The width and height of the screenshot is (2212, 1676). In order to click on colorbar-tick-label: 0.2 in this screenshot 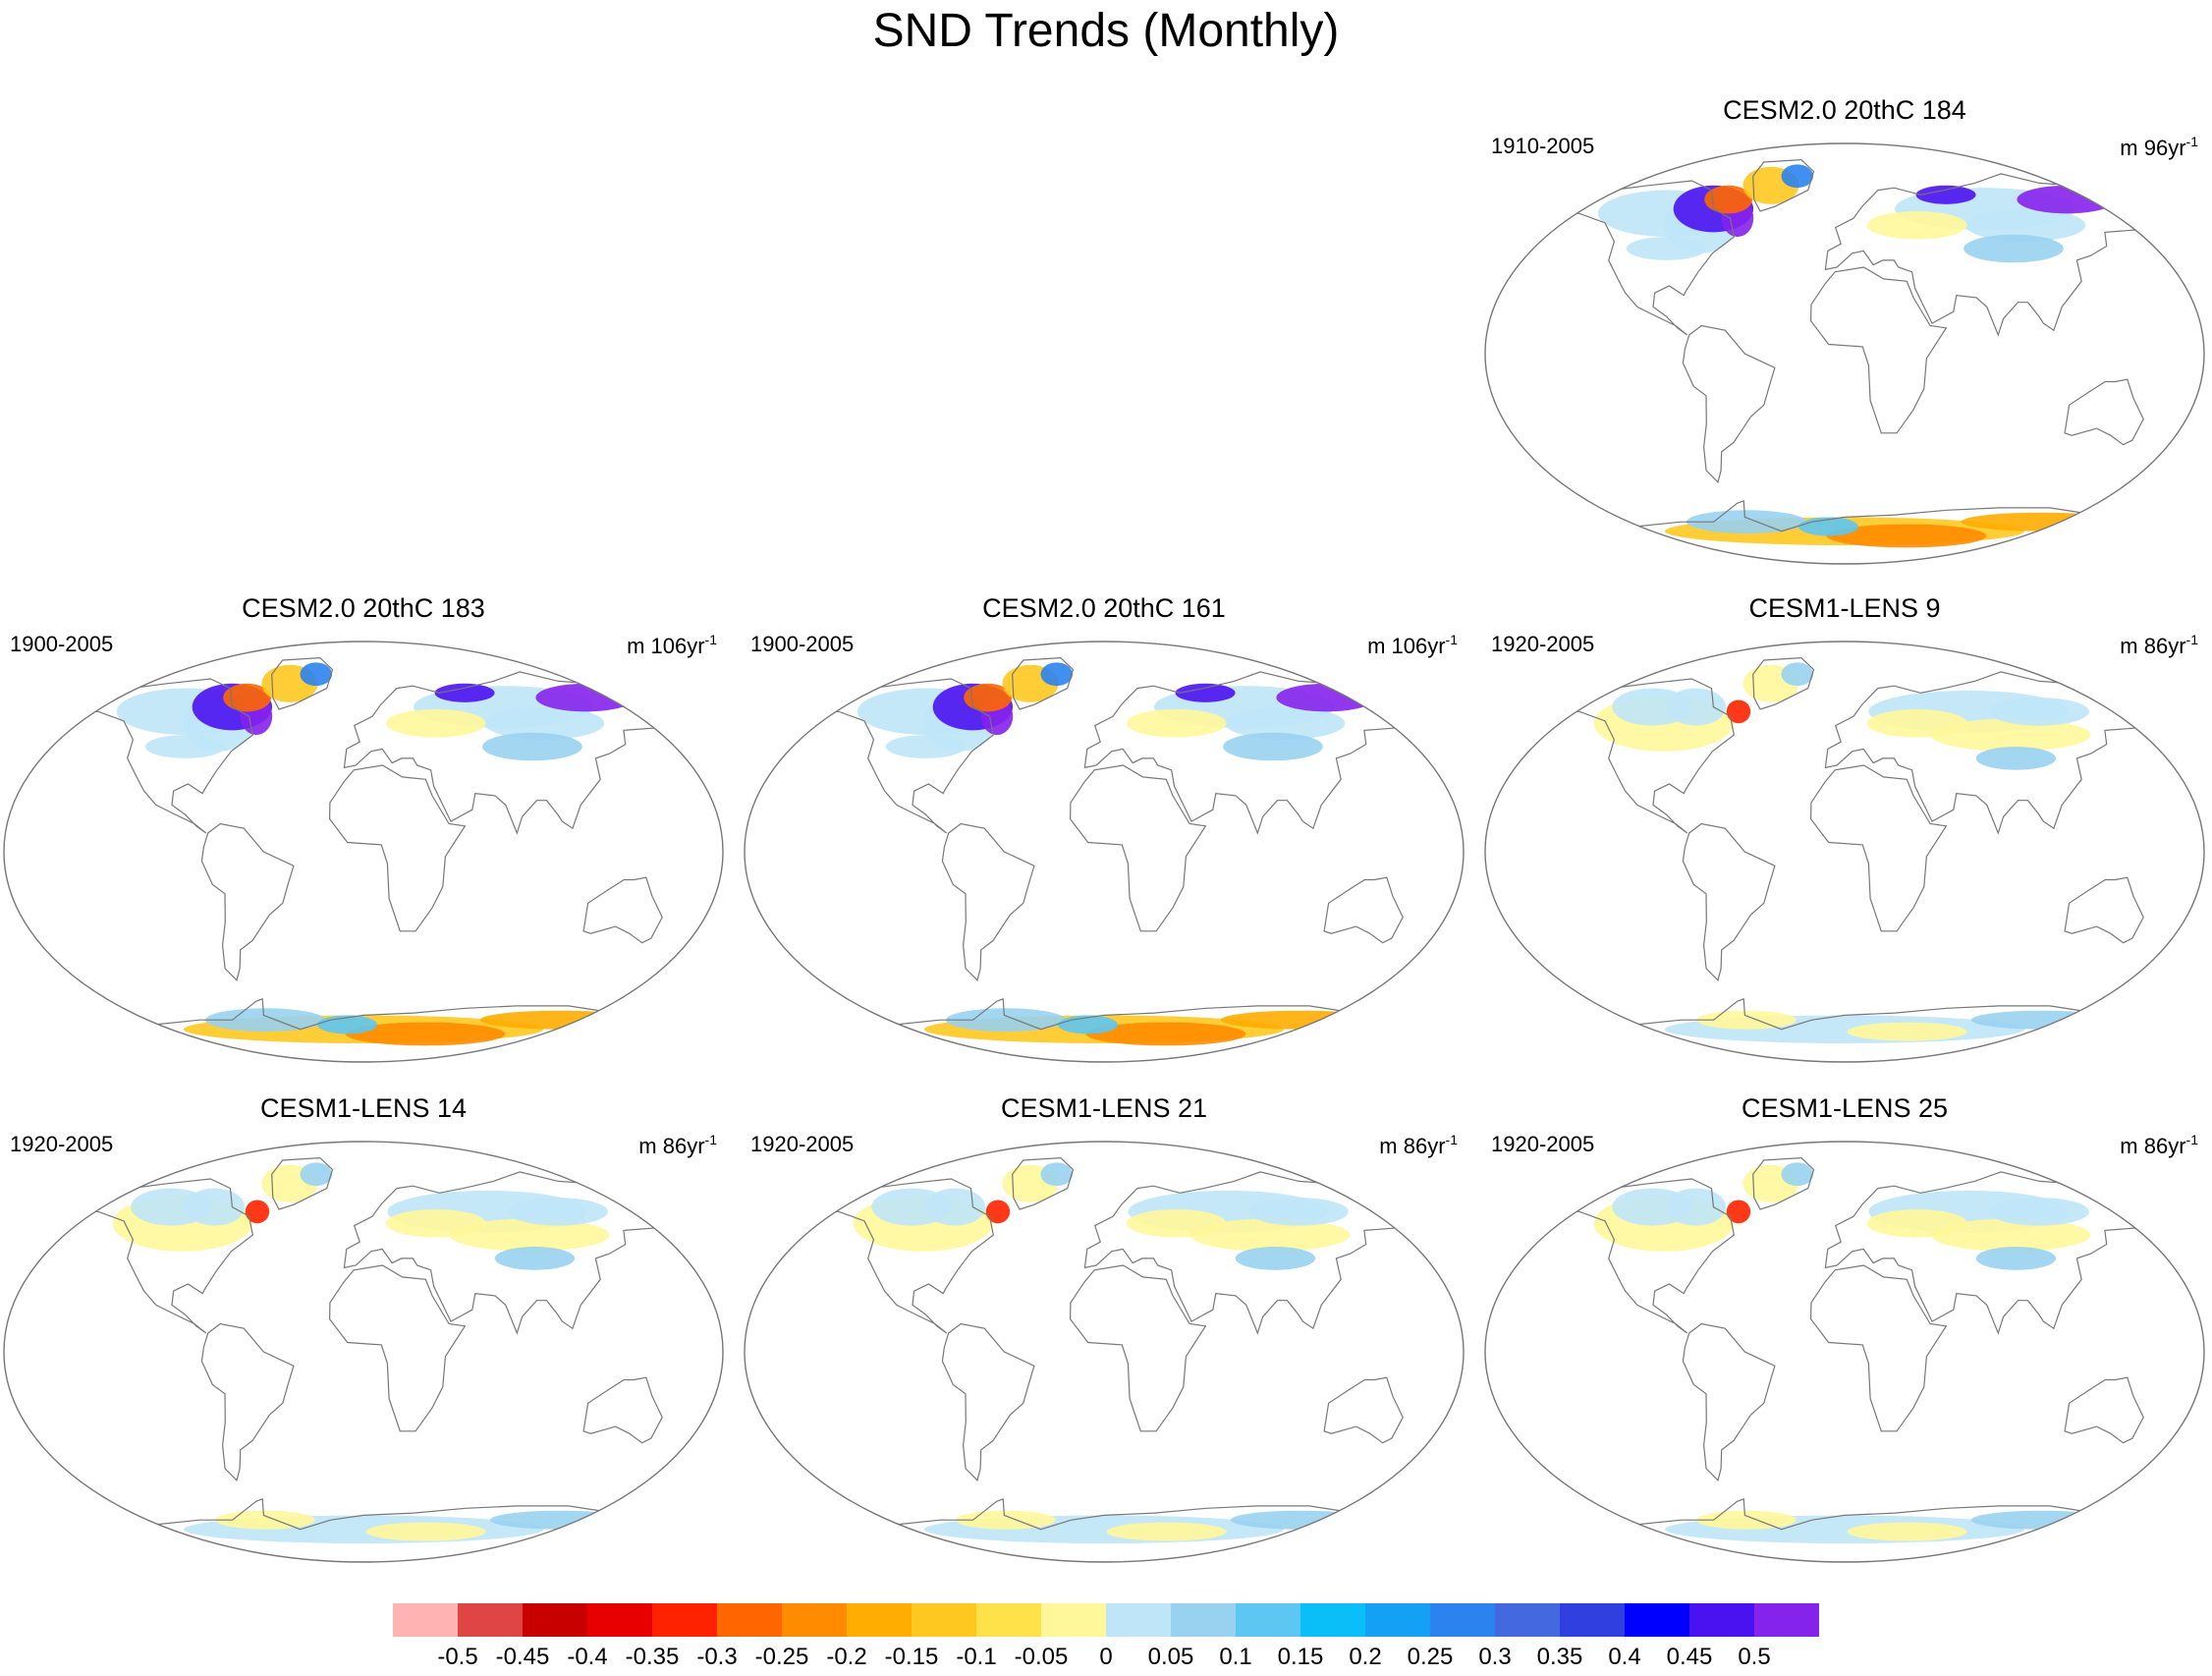, I will do `click(1365, 1657)`.